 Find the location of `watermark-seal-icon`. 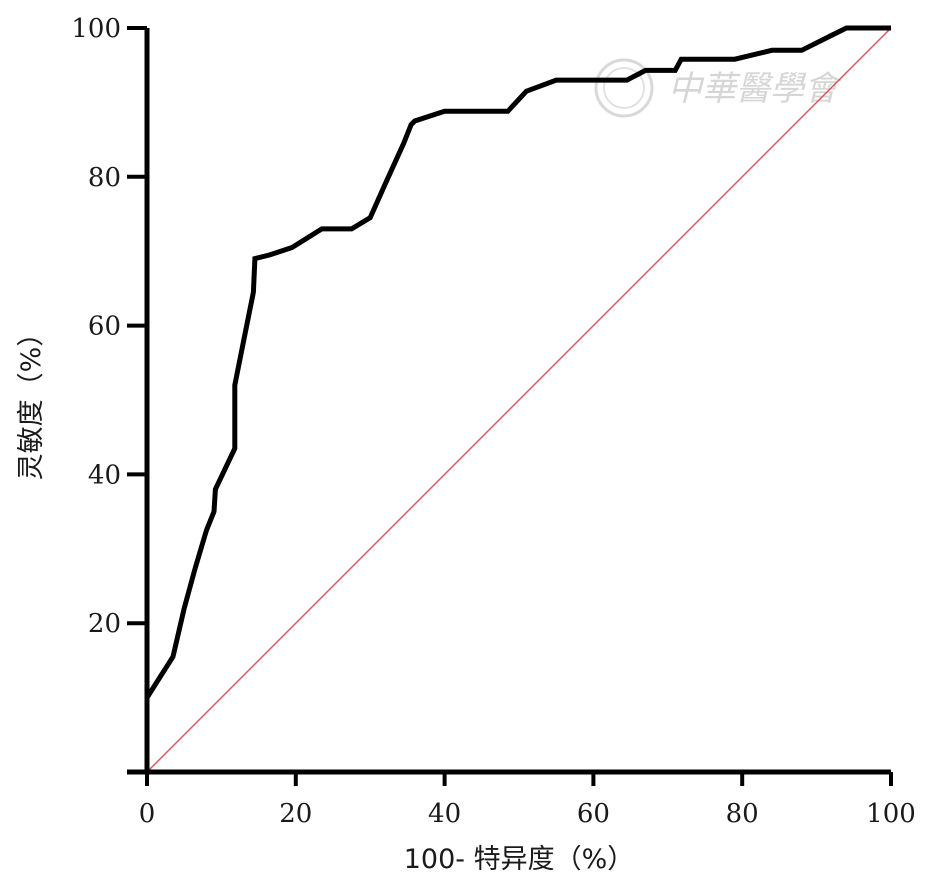

watermark-seal-icon is located at coordinates (624, 88).